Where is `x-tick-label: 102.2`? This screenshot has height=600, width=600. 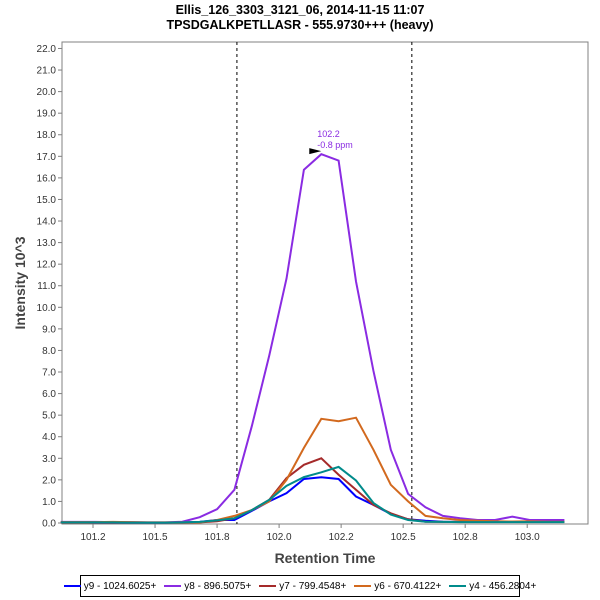
x-tick-label: 102.2 is located at coordinates (341, 537).